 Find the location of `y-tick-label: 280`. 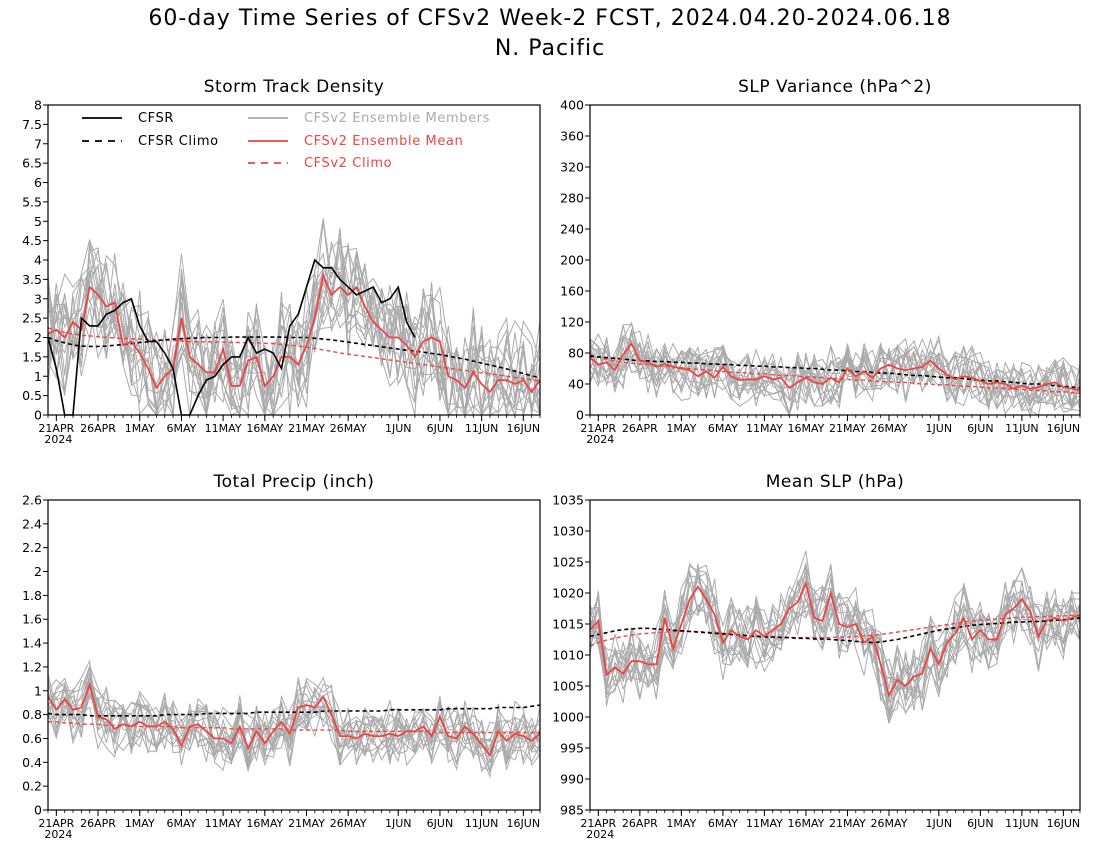

y-tick-label: 280 is located at coordinates (572, 198).